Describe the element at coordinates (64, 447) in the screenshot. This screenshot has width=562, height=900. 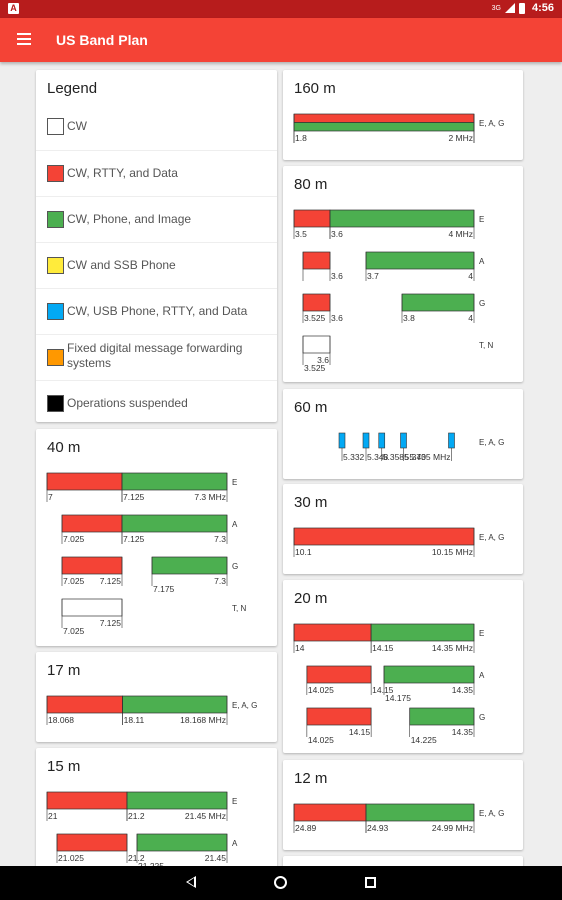
I see `band-title: 40 m` at that location.